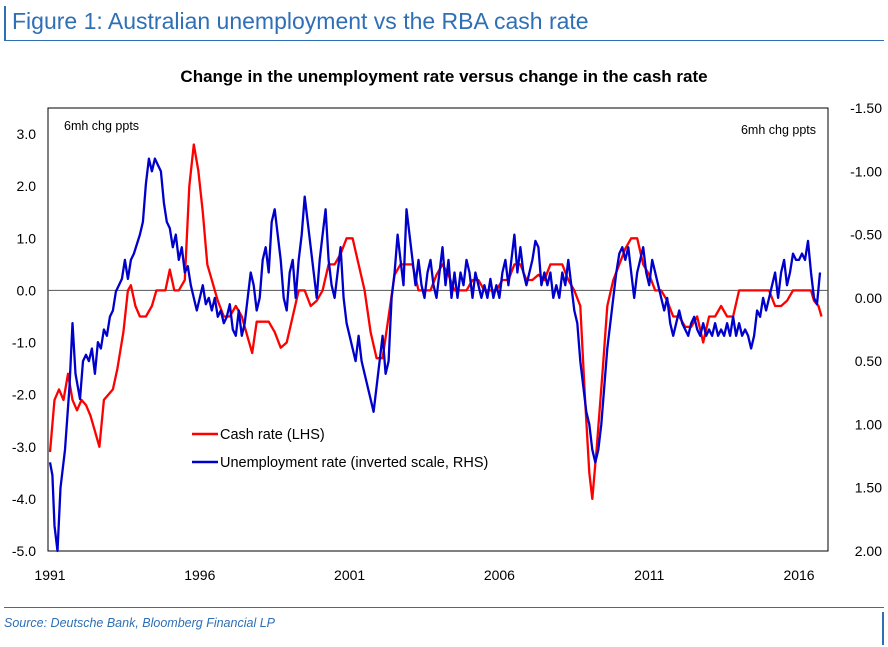  What do you see at coordinates (649, 575) in the screenshot?
I see `x-tick-label: 2011` at bounding box center [649, 575].